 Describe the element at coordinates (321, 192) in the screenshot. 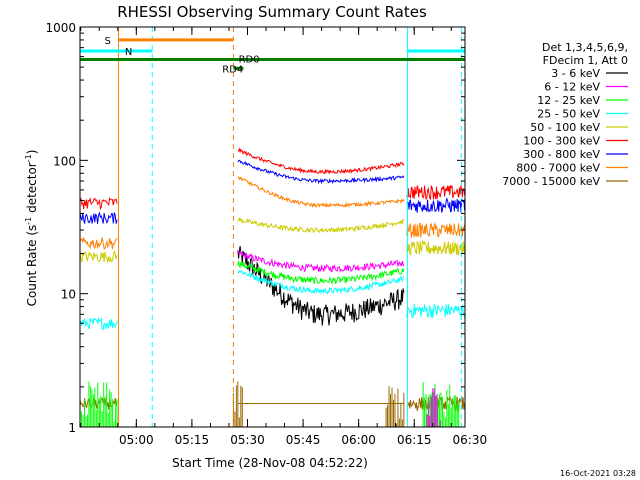

I see `series-7-main` at that location.